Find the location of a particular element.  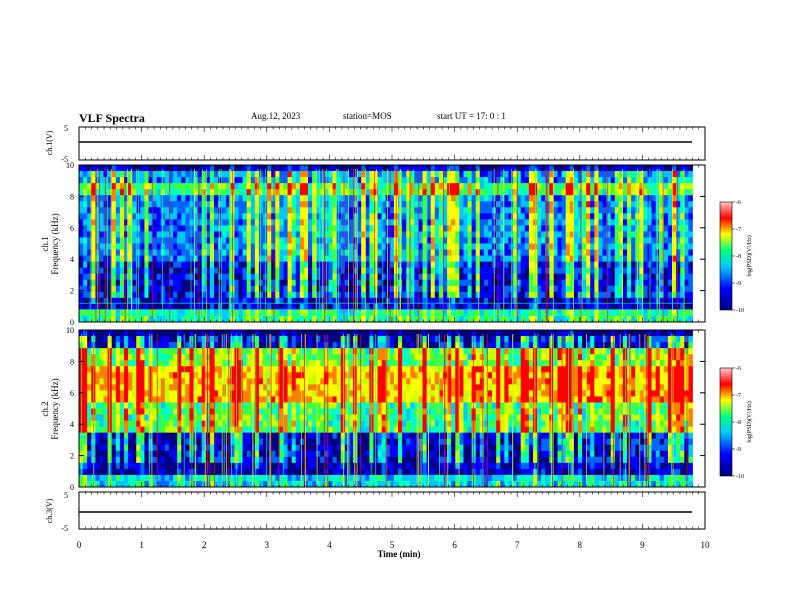

x-tick-3: 3 is located at coordinates (267, 545).